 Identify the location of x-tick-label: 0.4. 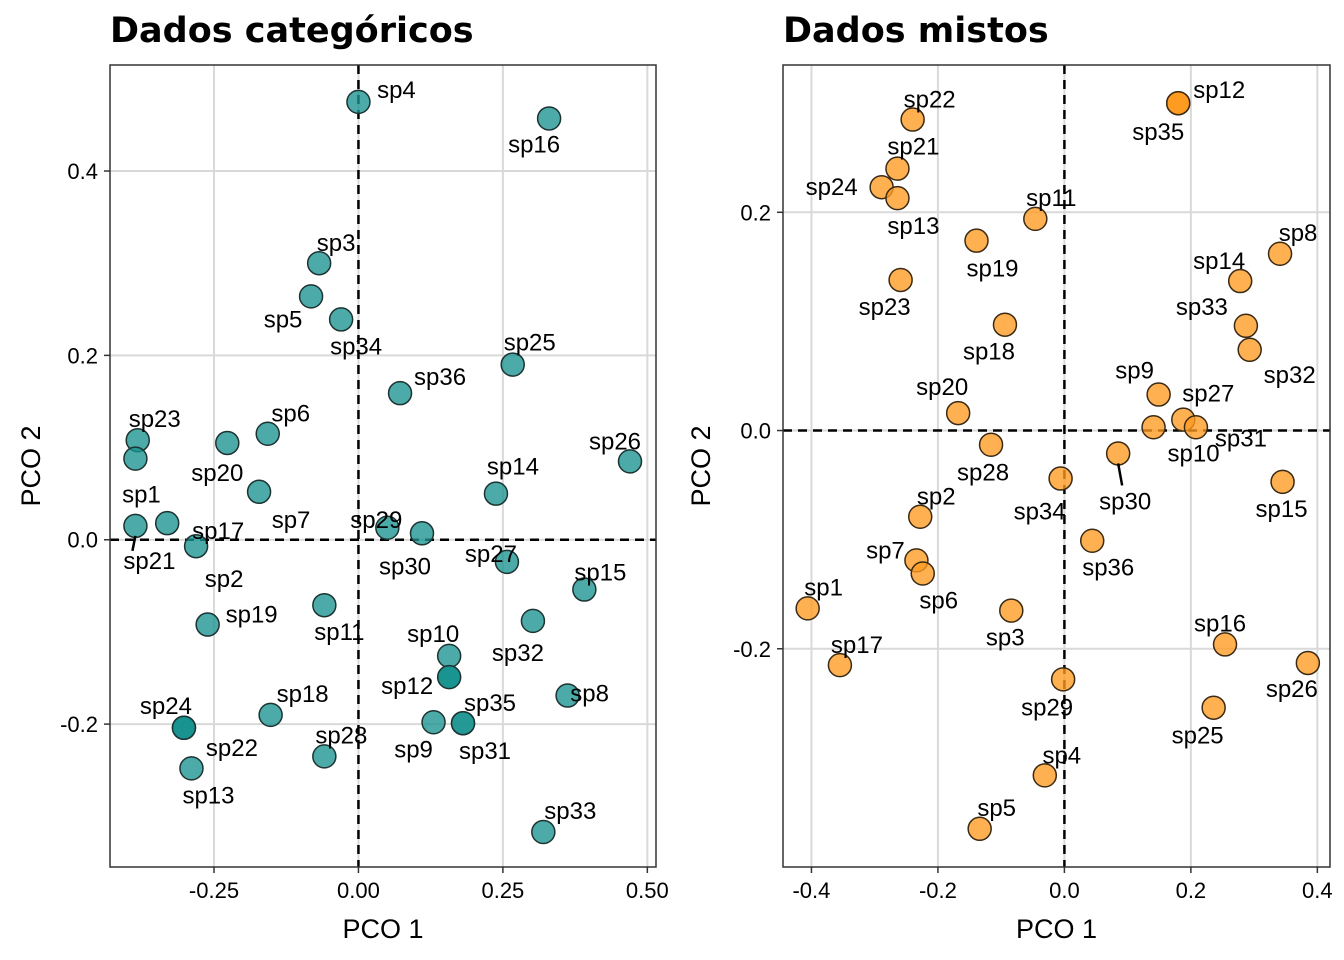
(1317, 890).